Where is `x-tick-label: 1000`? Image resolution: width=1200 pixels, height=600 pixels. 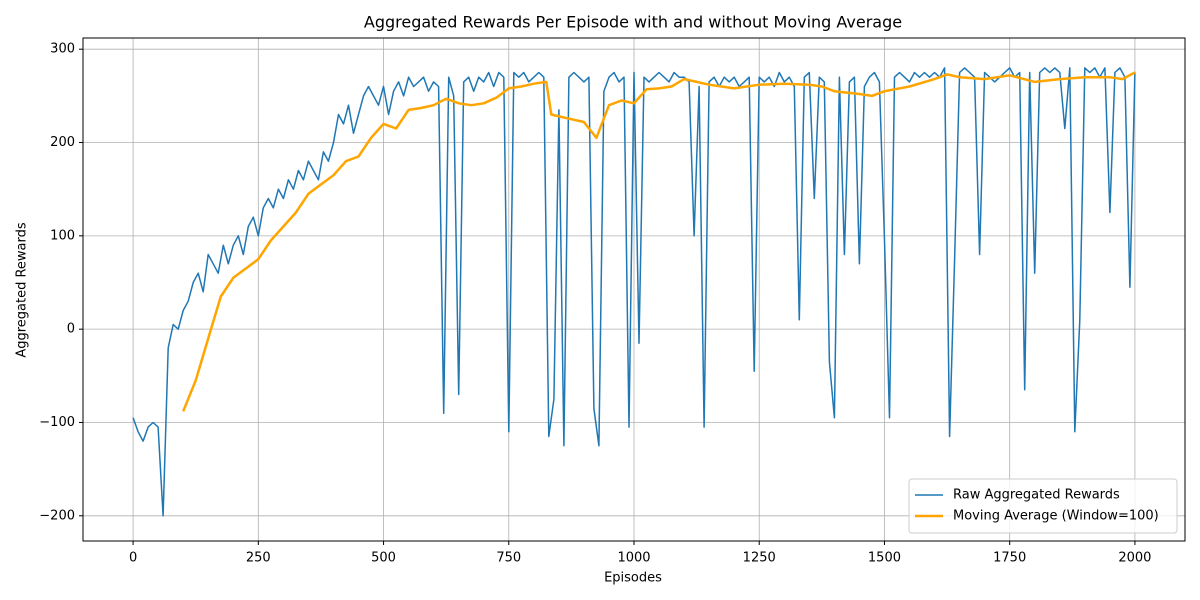
x-tick-label: 1000 is located at coordinates (633, 558).